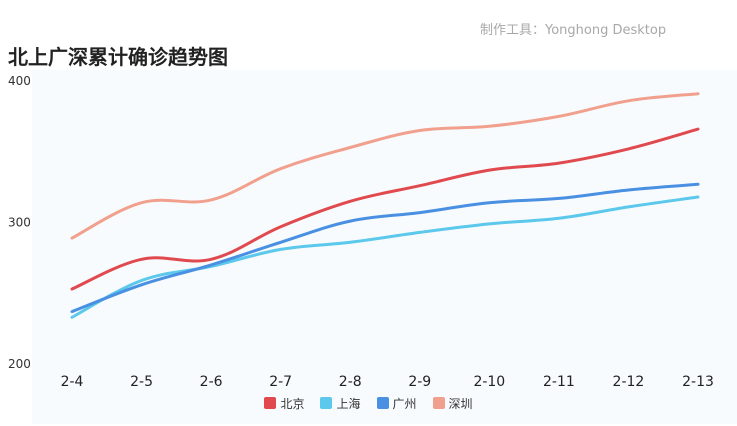 The height and width of the screenshot is (426, 737). What do you see at coordinates (698, 382) in the screenshot?
I see `x-tick-label: 2-13` at bounding box center [698, 382].